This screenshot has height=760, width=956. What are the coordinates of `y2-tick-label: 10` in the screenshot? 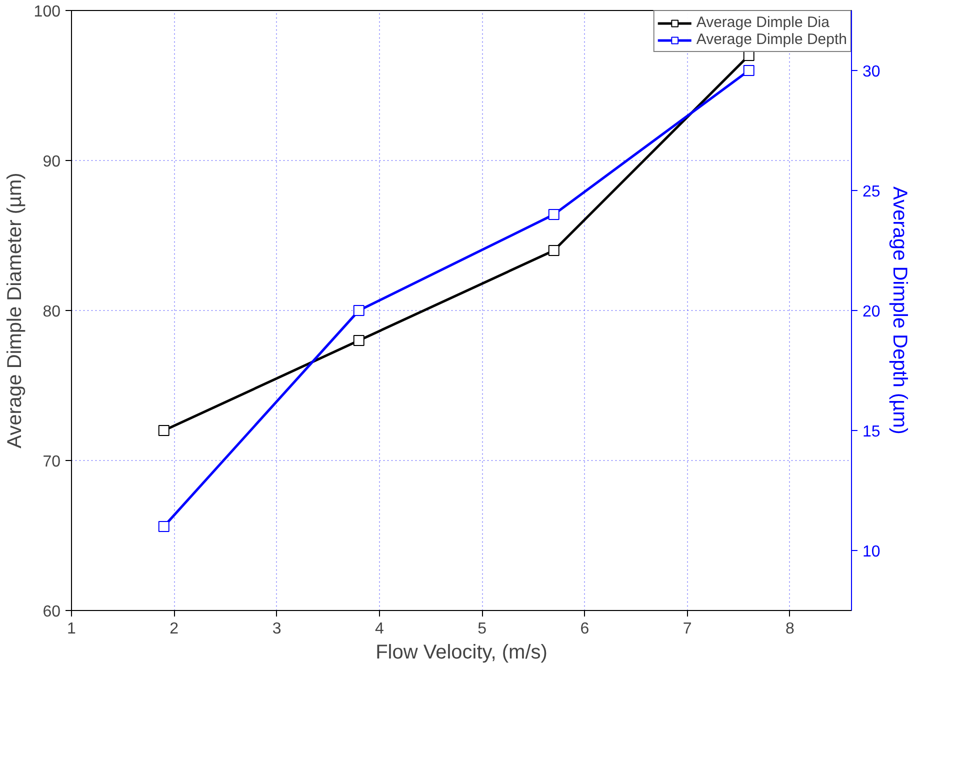 It's located at (871, 552).